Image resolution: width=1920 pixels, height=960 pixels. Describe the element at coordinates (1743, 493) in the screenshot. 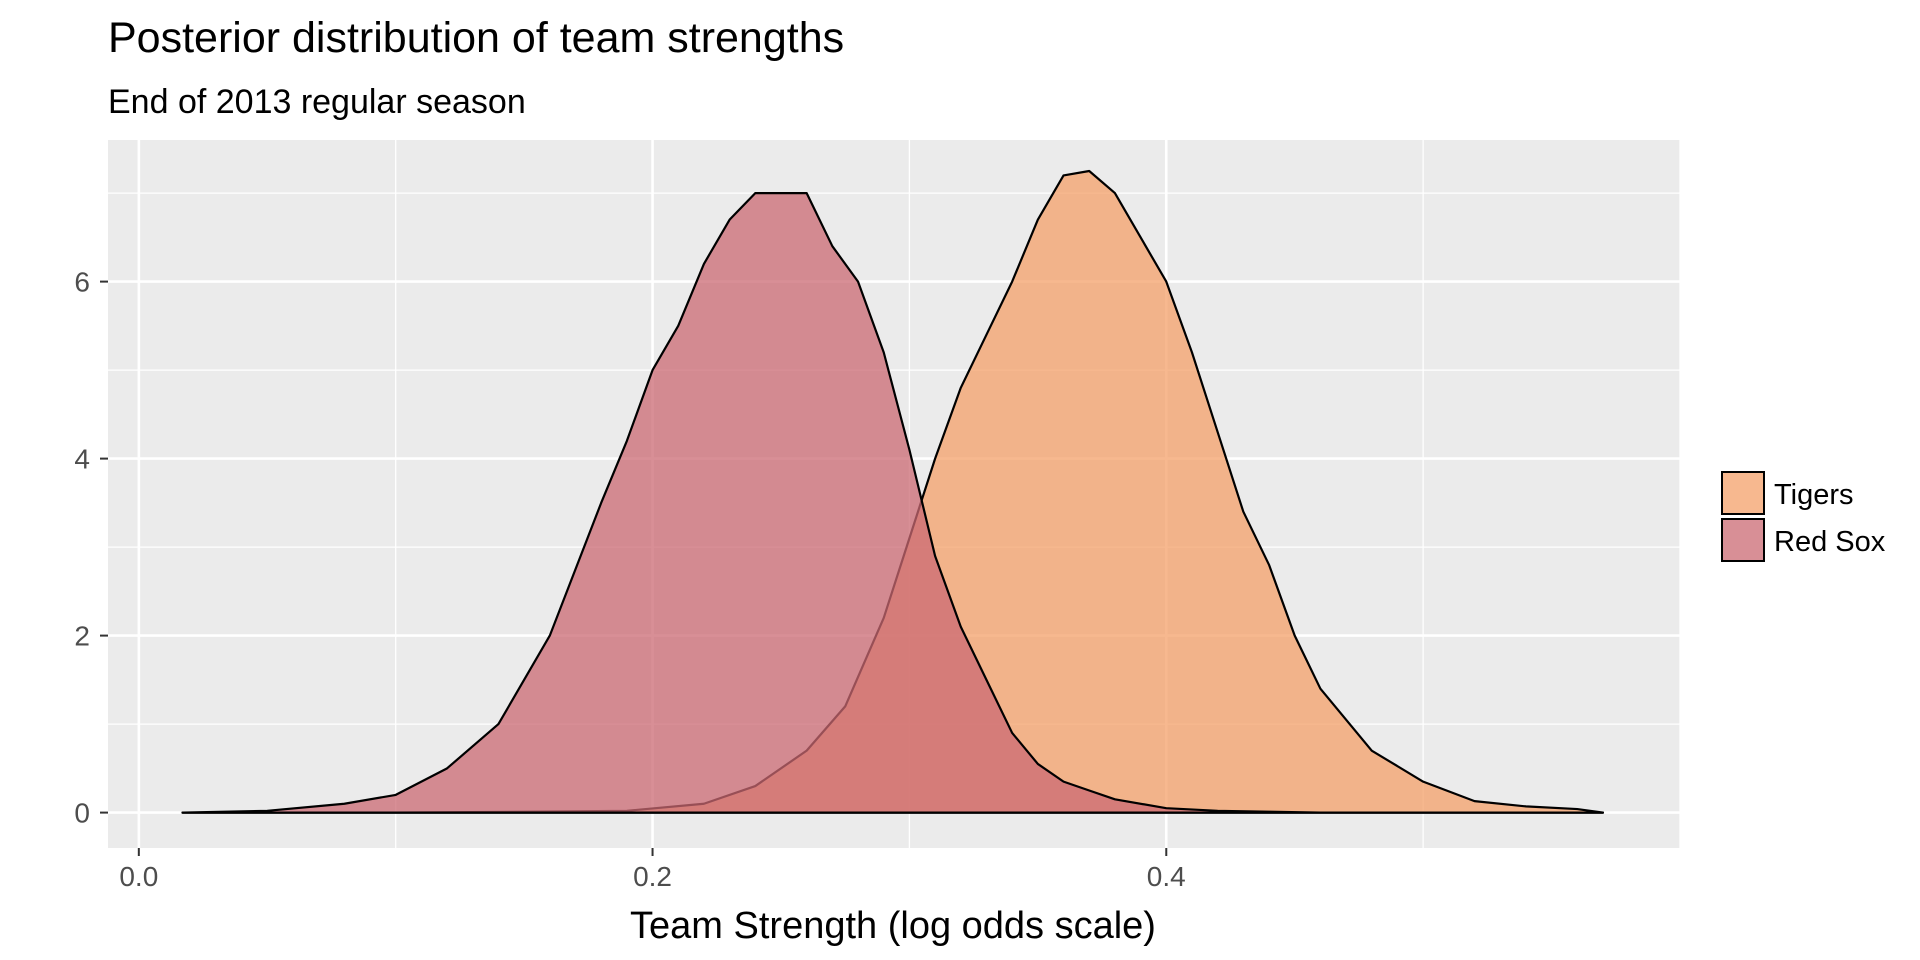

I see `legend-key-tigers` at that location.